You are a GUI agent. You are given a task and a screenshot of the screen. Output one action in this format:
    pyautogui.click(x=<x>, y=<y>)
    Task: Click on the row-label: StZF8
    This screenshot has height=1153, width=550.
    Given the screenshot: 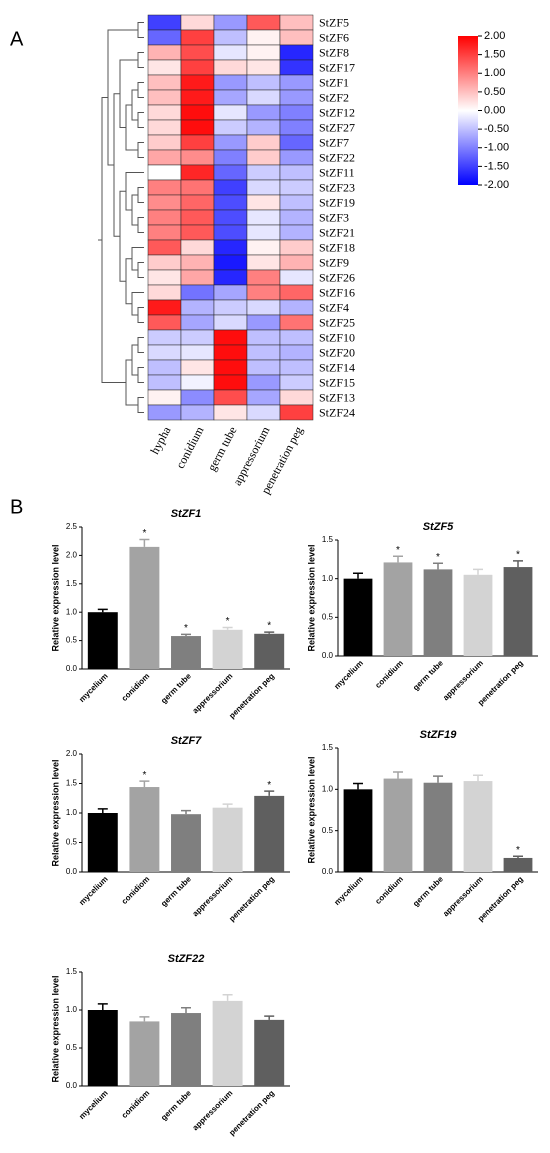 What is the action you would take?
    pyautogui.click(x=334, y=52)
    